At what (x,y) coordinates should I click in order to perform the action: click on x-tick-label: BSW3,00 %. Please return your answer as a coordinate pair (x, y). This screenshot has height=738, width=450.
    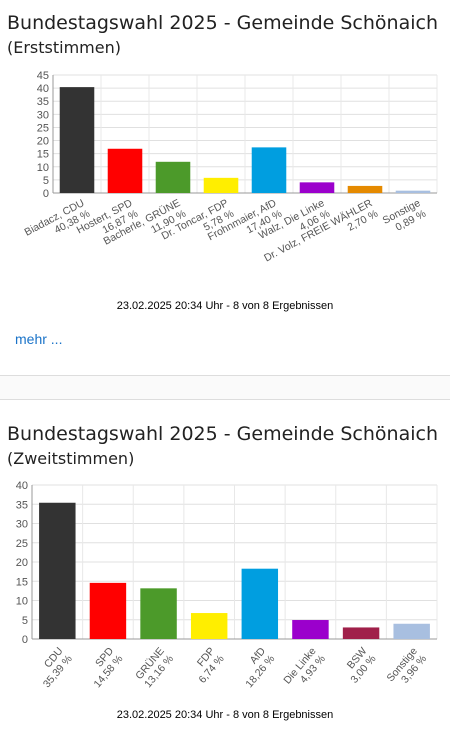
    Looking at the image, I should click on (358, 665).